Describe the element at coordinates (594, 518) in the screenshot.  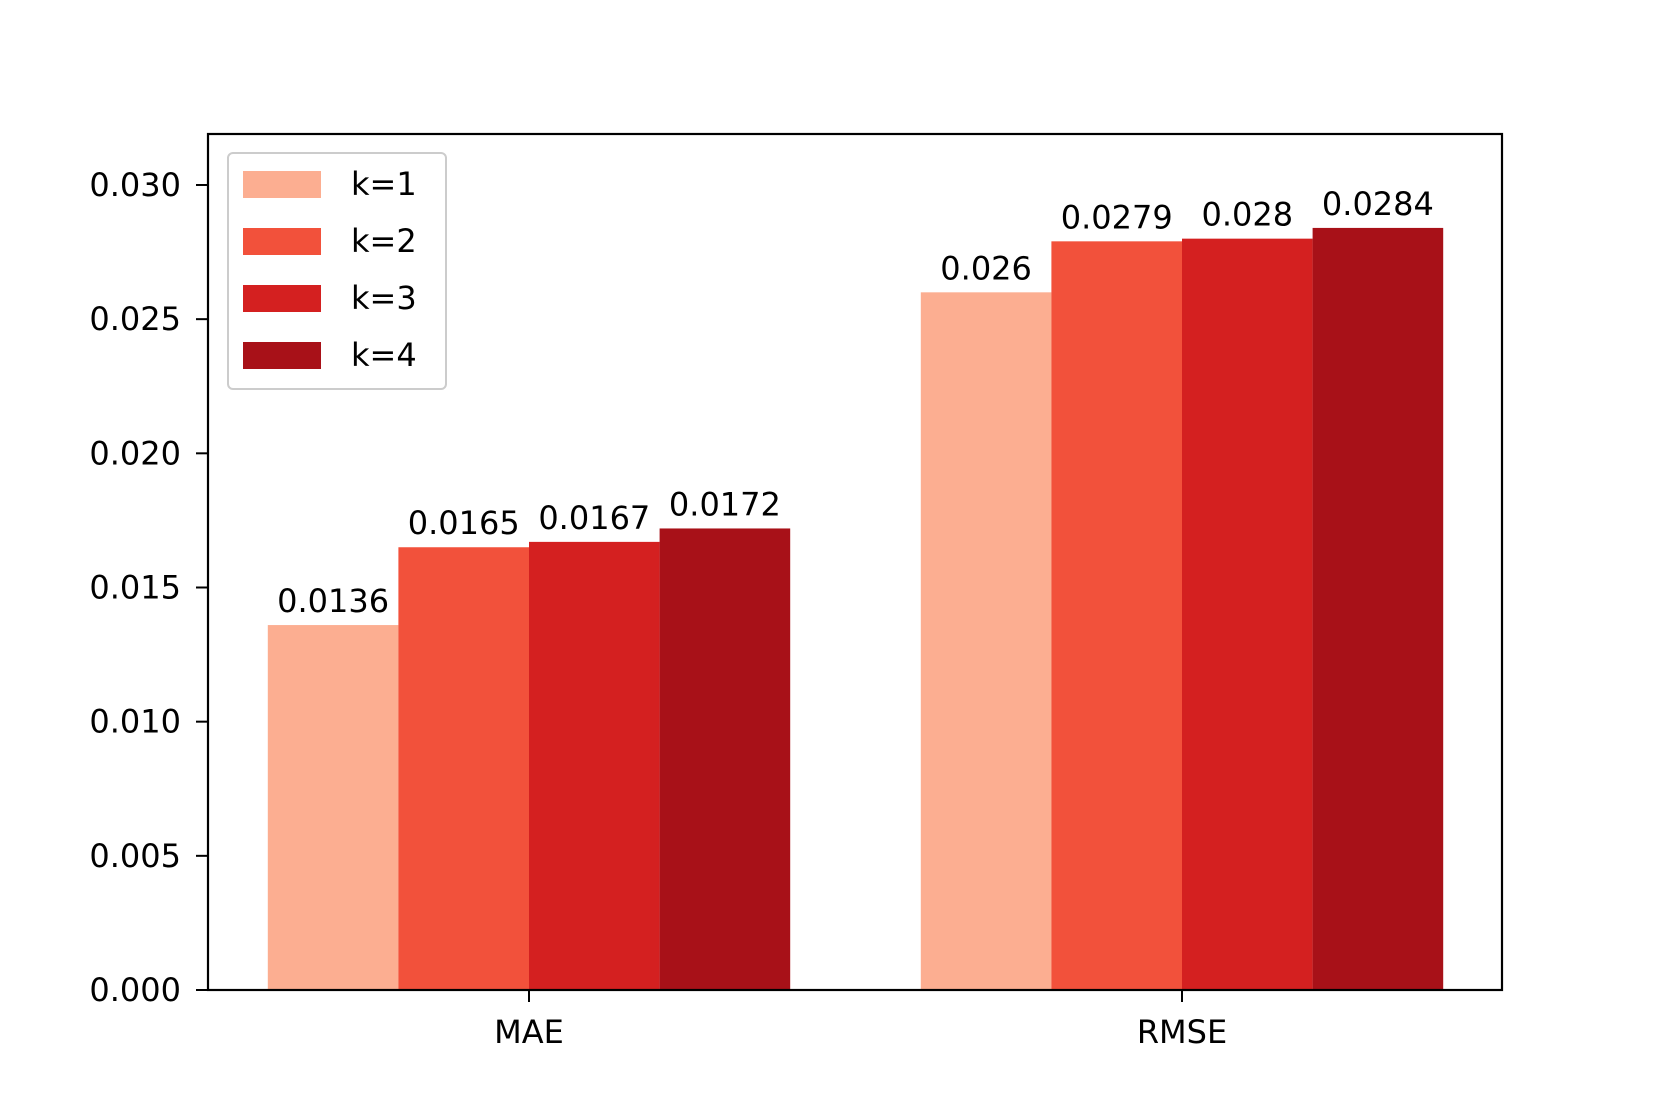
I see `data-label-mae-k3: 0.0167` at that location.